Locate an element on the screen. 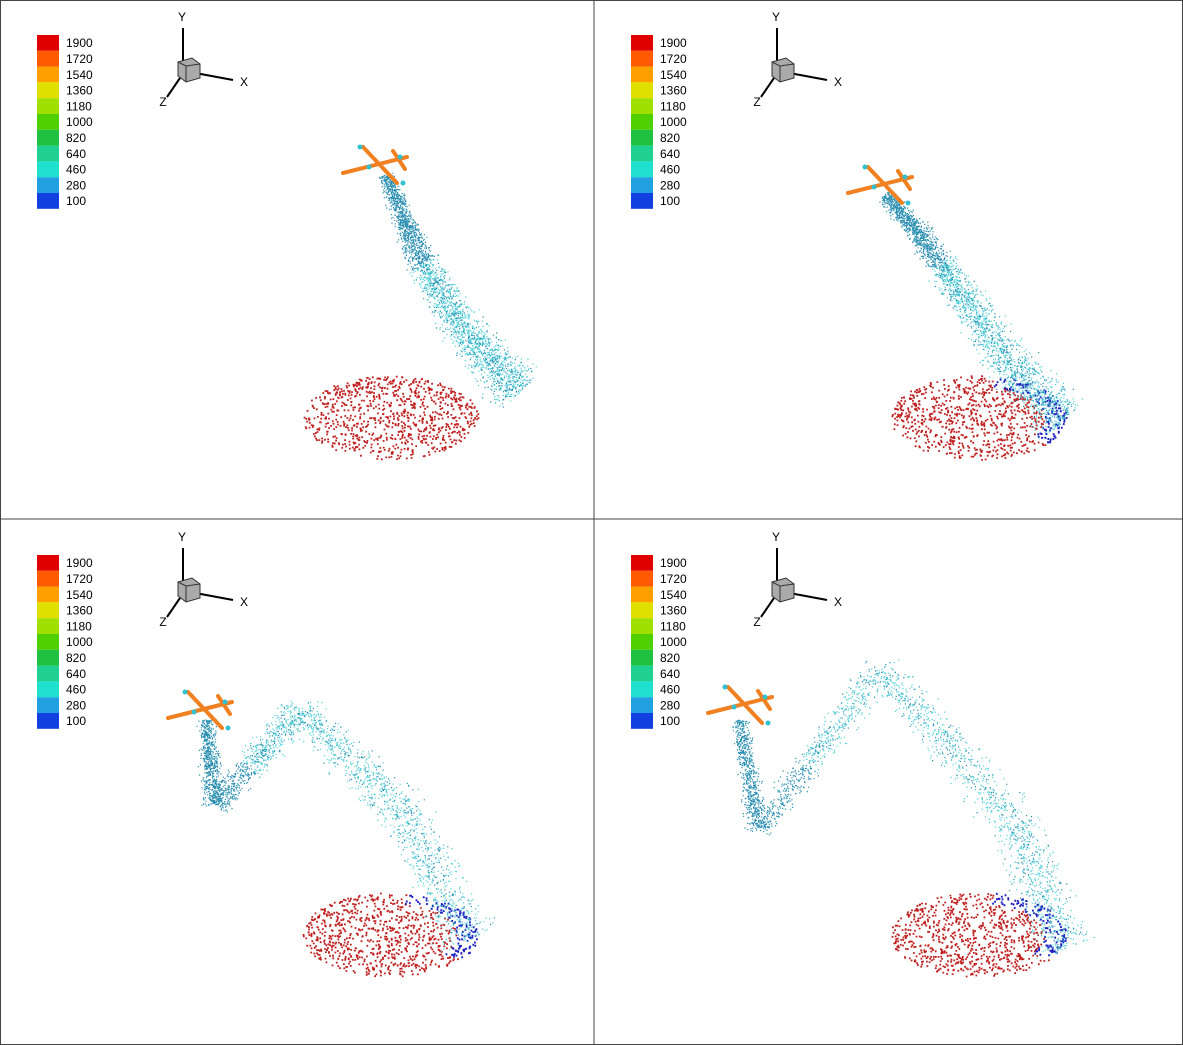  legend-label: 1720 is located at coordinates (79, 59).